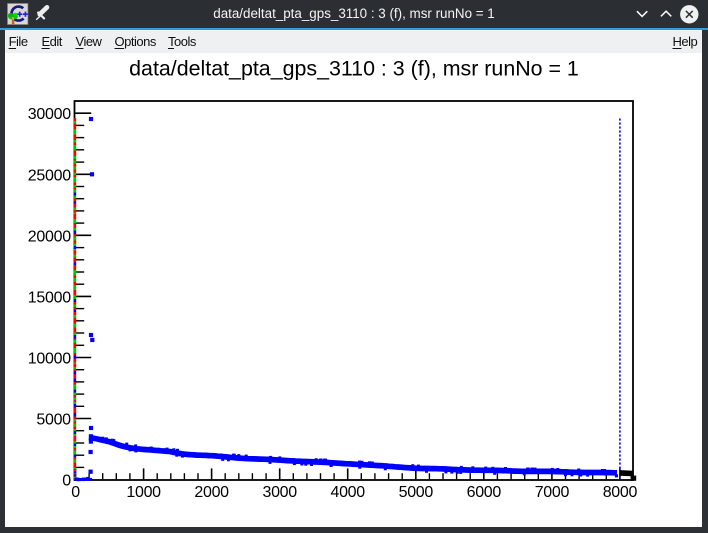  What do you see at coordinates (143, 492) in the screenshot?
I see `svg-text: 1000` at bounding box center [143, 492].